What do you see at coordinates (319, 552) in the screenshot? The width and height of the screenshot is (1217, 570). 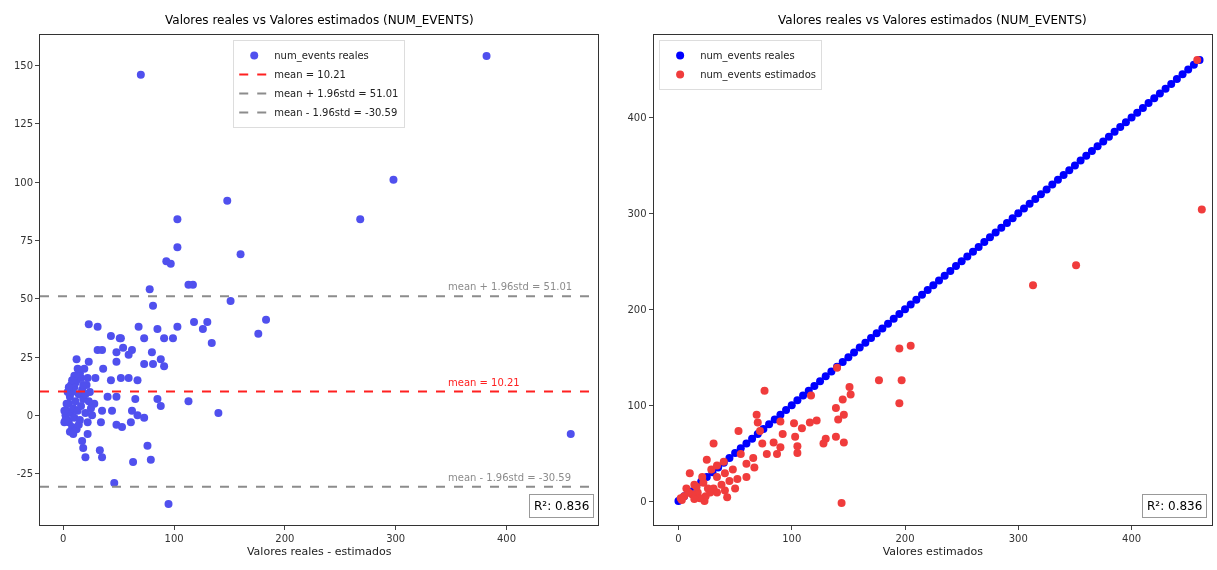 I see `x-axis-title: Valores reales - estimados` at bounding box center [319, 552].